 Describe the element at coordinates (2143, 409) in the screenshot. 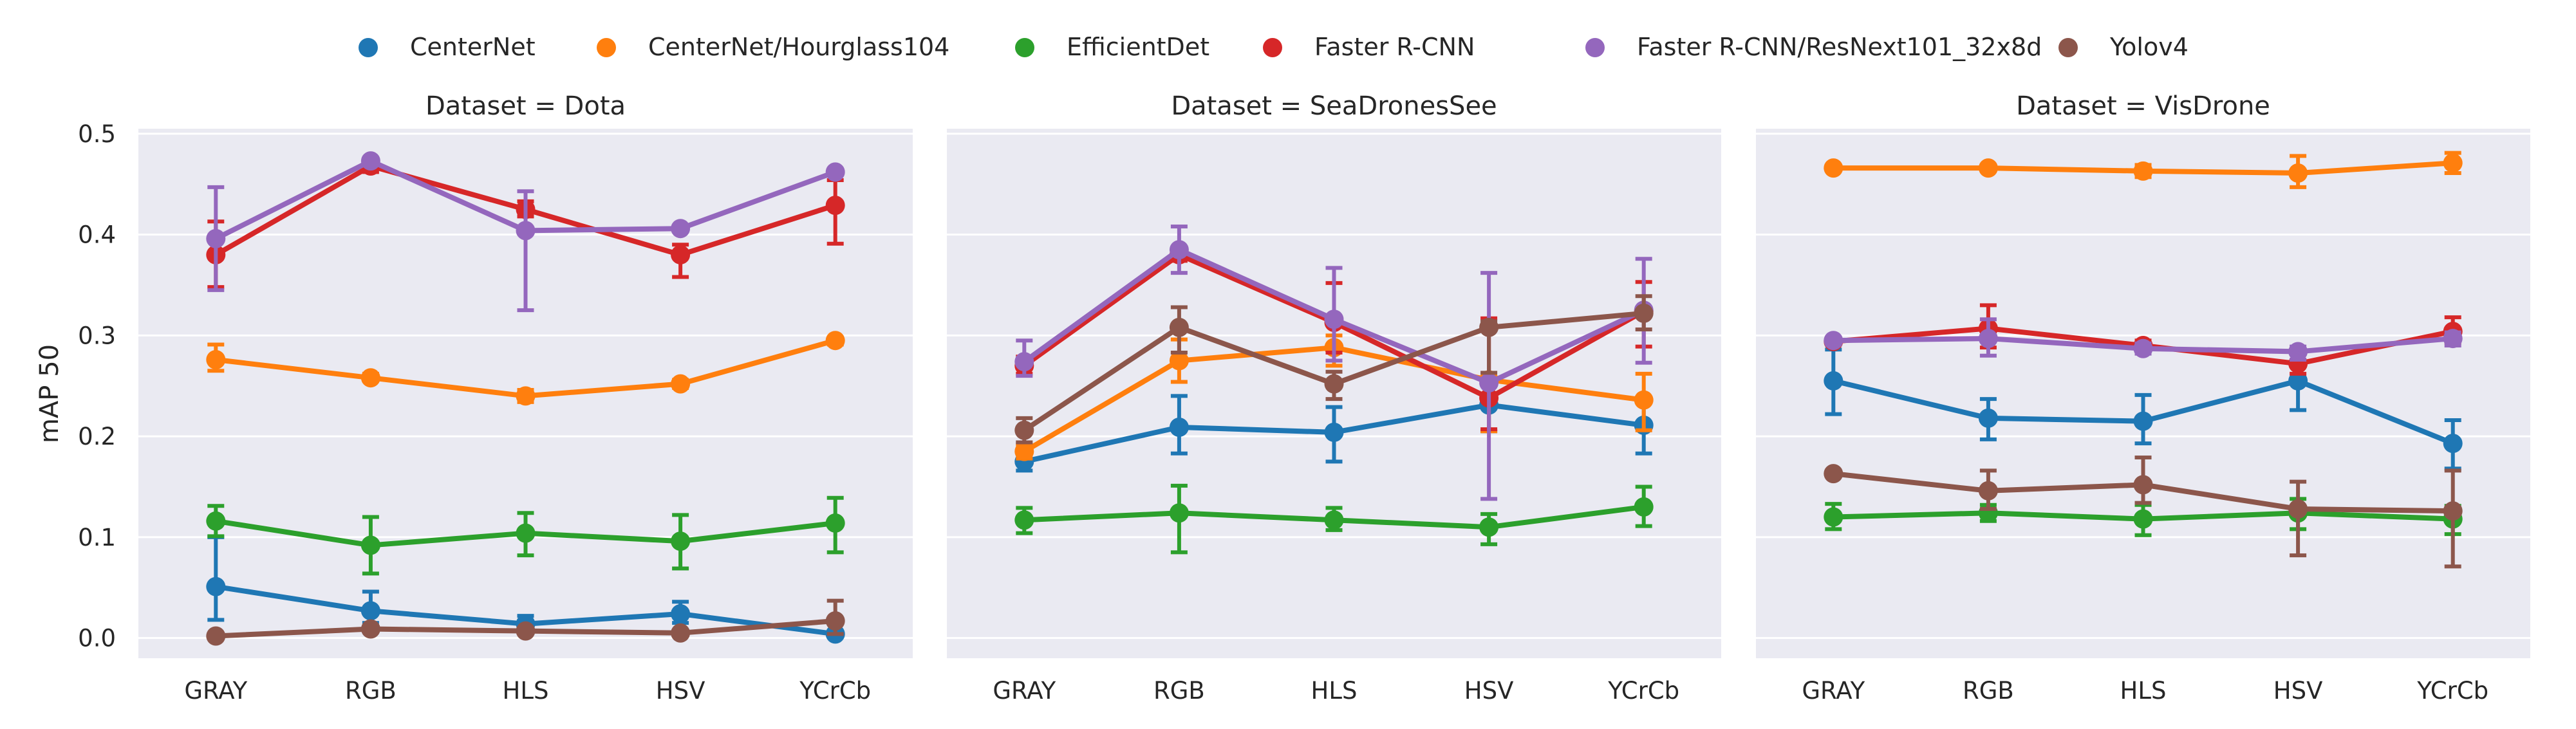

I see `series-centernet` at that location.